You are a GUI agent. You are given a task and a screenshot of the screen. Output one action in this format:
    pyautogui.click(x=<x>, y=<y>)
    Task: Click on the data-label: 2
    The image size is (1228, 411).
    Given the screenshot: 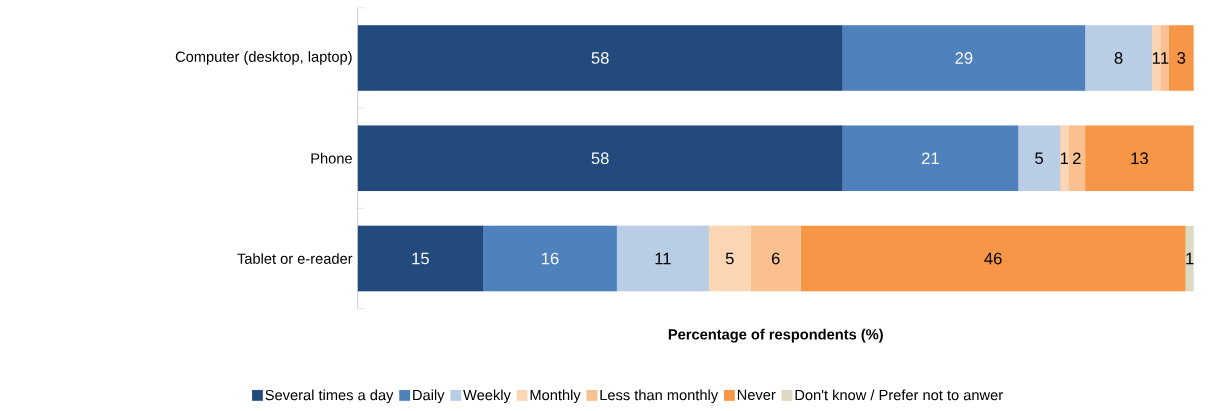 What is the action you would take?
    pyautogui.click(x=1076, y=158)
    